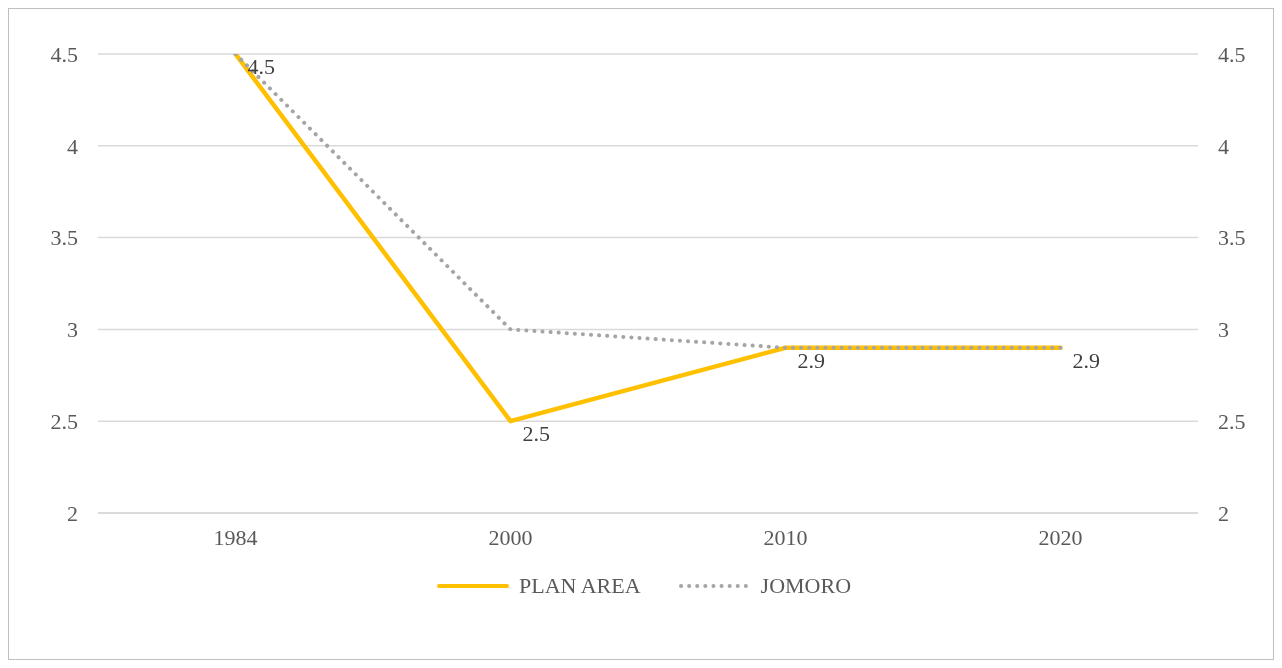 Image resolution: width=1282 pixels, height=668 pixels. I want to click on y2-tick-label: 2, so click(1223, 513).